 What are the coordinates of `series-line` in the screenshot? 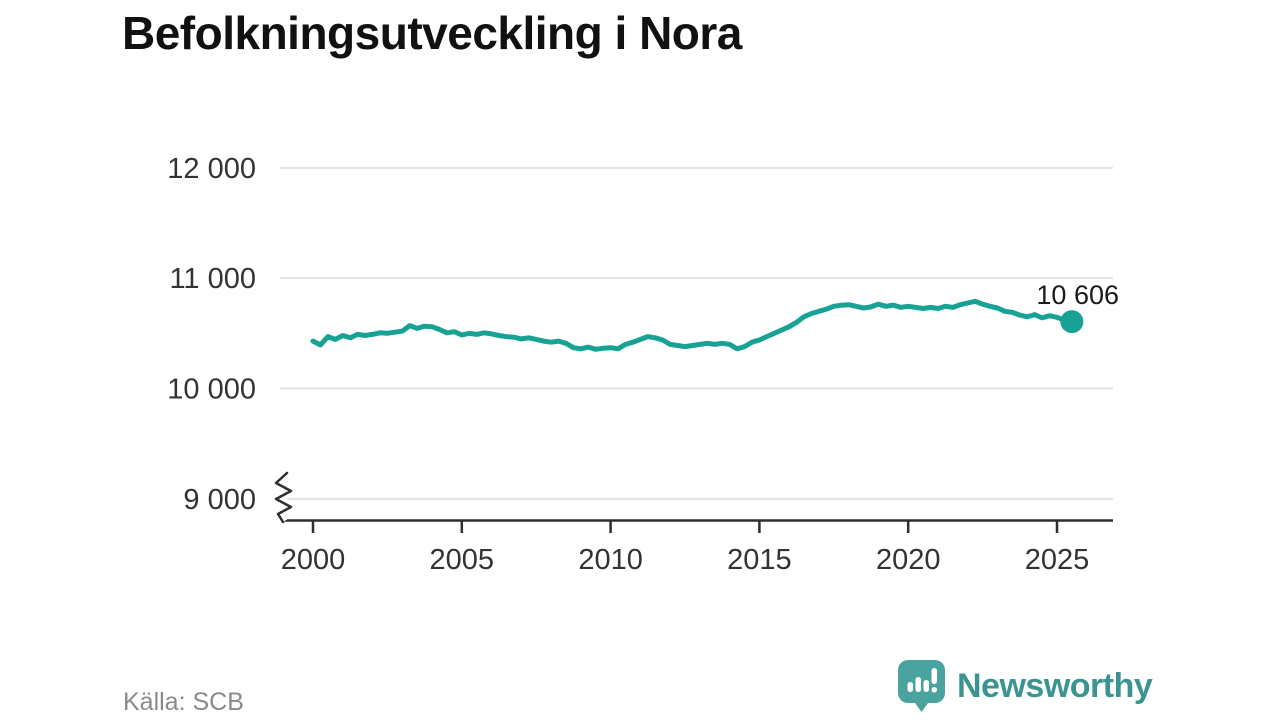 It's located at (692, 325).